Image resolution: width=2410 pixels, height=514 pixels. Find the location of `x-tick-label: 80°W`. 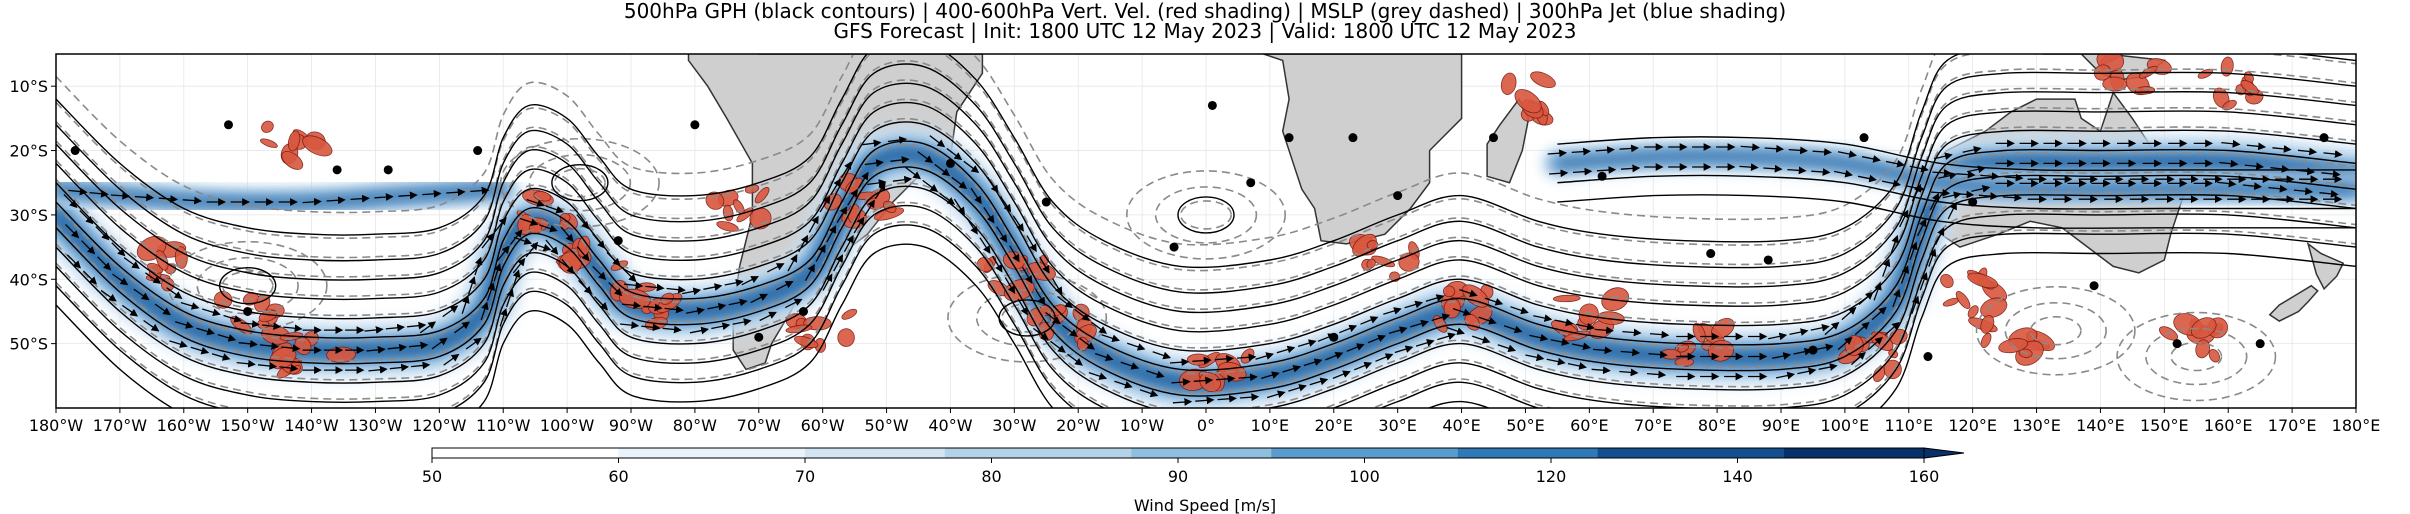

x-tick-label: 80°W is located at coordinates (695, 425).